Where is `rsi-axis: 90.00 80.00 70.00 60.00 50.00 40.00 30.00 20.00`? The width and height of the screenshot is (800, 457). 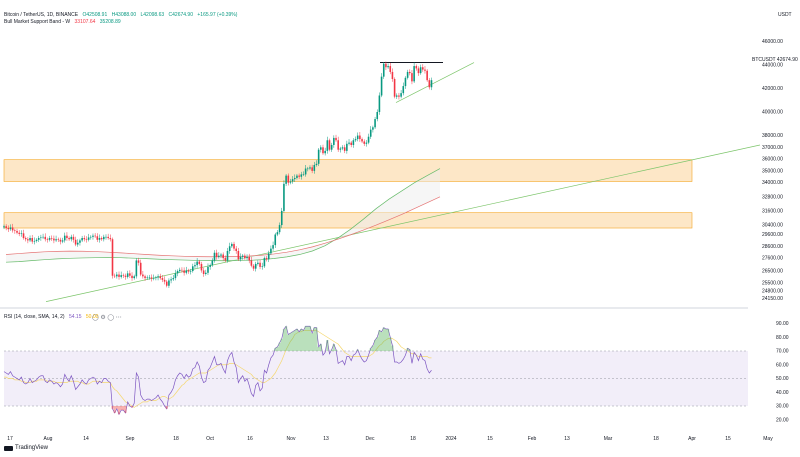 rsi-axis: 90.00 80.00 70.00 60.00 50.00 40.00 30.00 20.00 is located at coordinates (782, 372).